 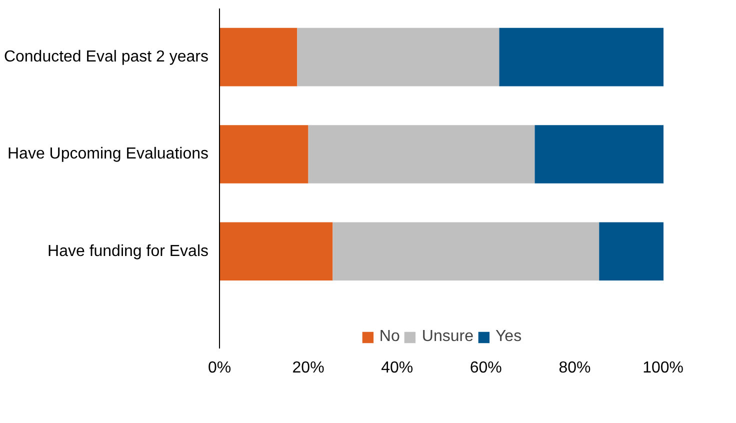 I want to click on x-tick-label: 60%, so click(x=486, y=368).